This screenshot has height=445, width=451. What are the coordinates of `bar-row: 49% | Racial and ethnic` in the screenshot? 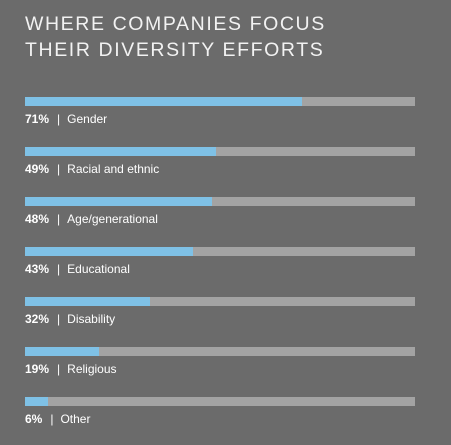 It's located at (220, 170).